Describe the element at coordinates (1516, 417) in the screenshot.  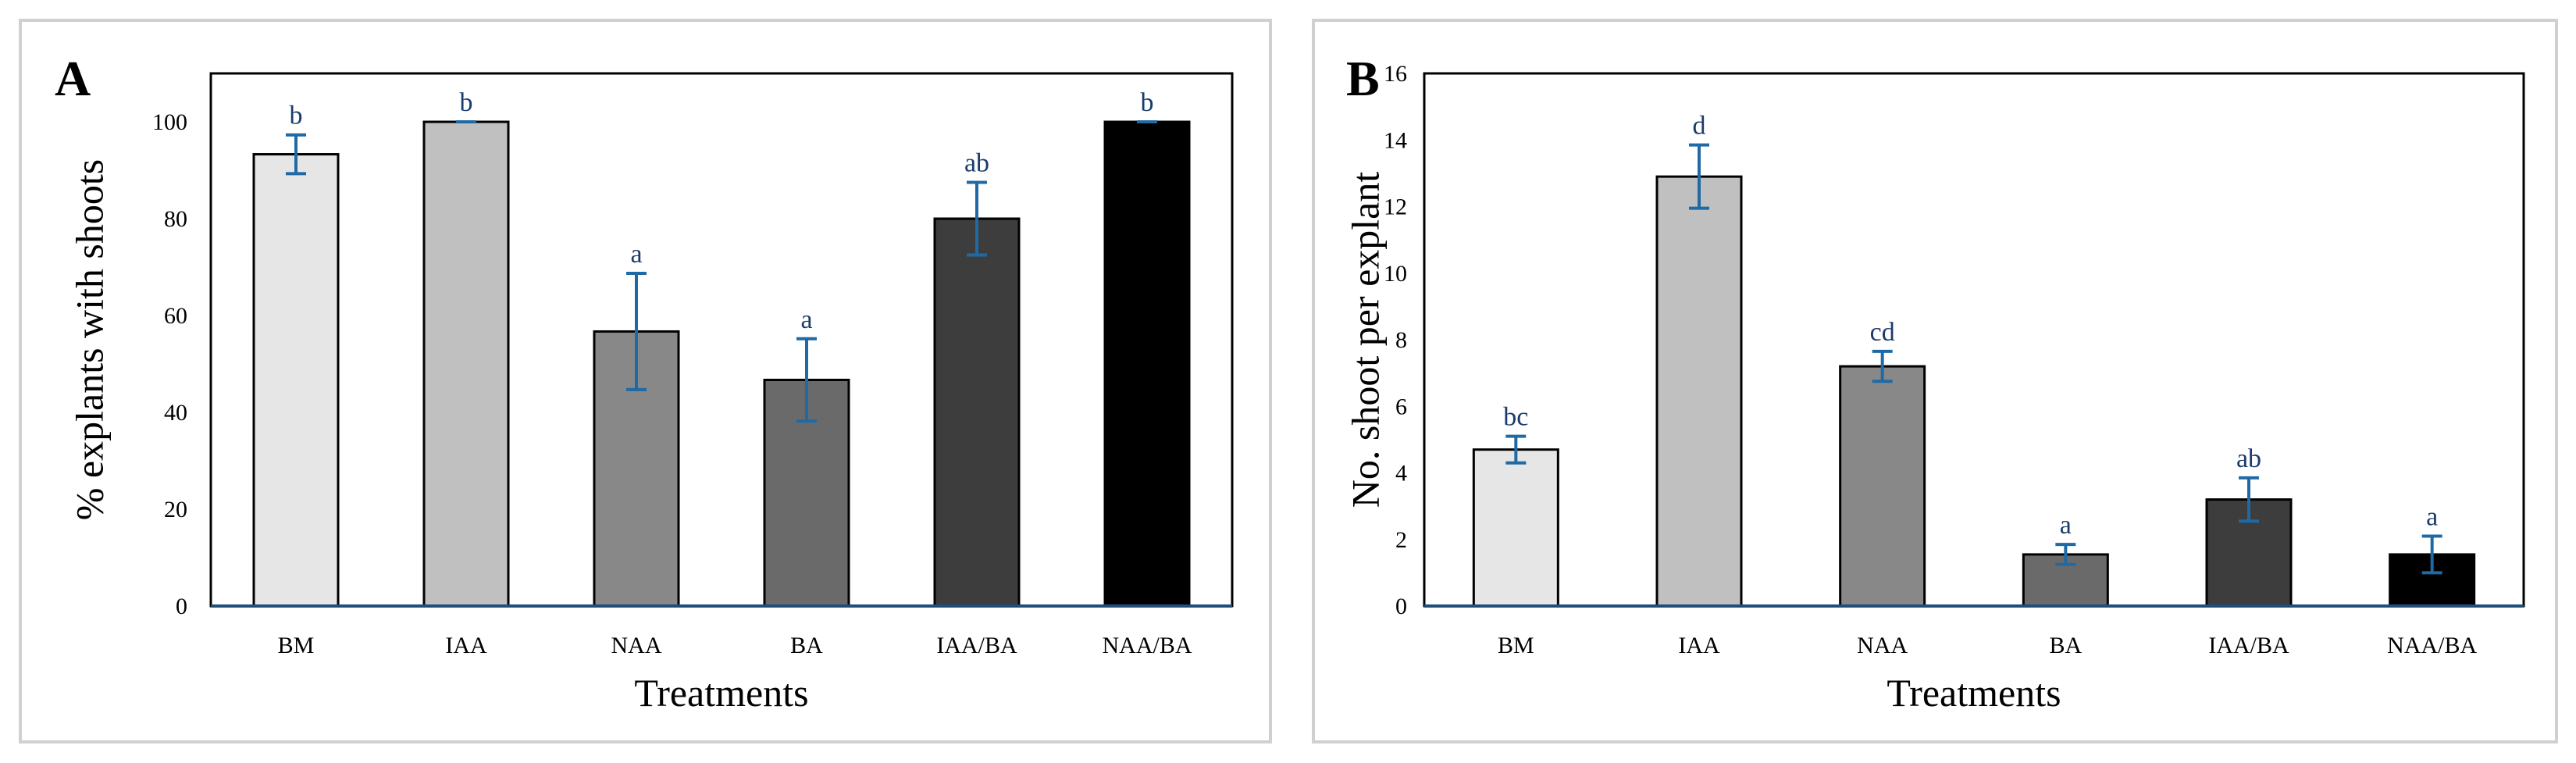
I see `significance-label-b-0: bc` at that location.